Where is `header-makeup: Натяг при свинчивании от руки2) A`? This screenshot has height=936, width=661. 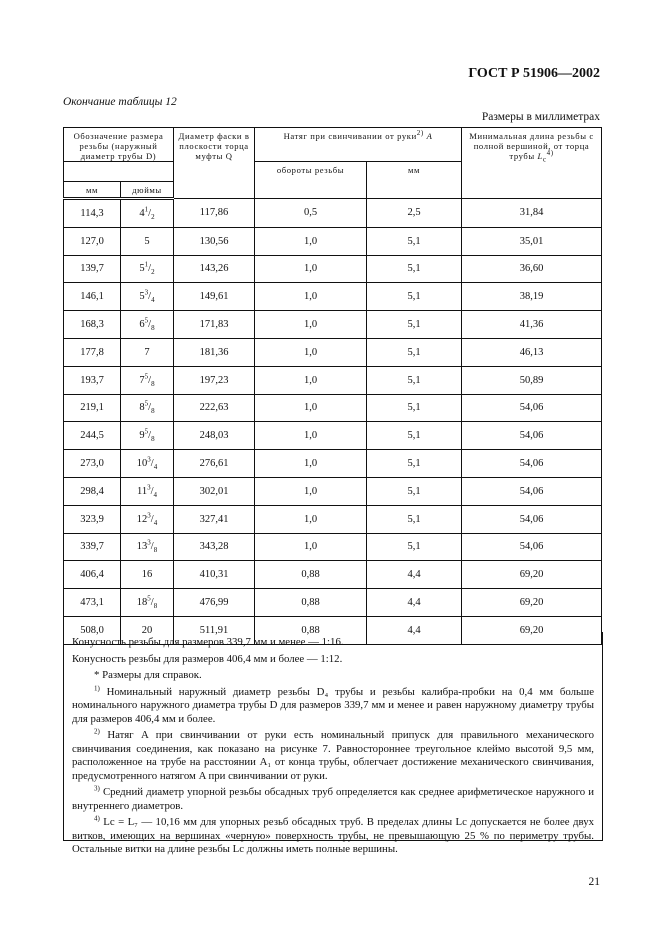
header-makeup: Натяг при свинчивании от руки2) A is located at coordinates (358, 144).